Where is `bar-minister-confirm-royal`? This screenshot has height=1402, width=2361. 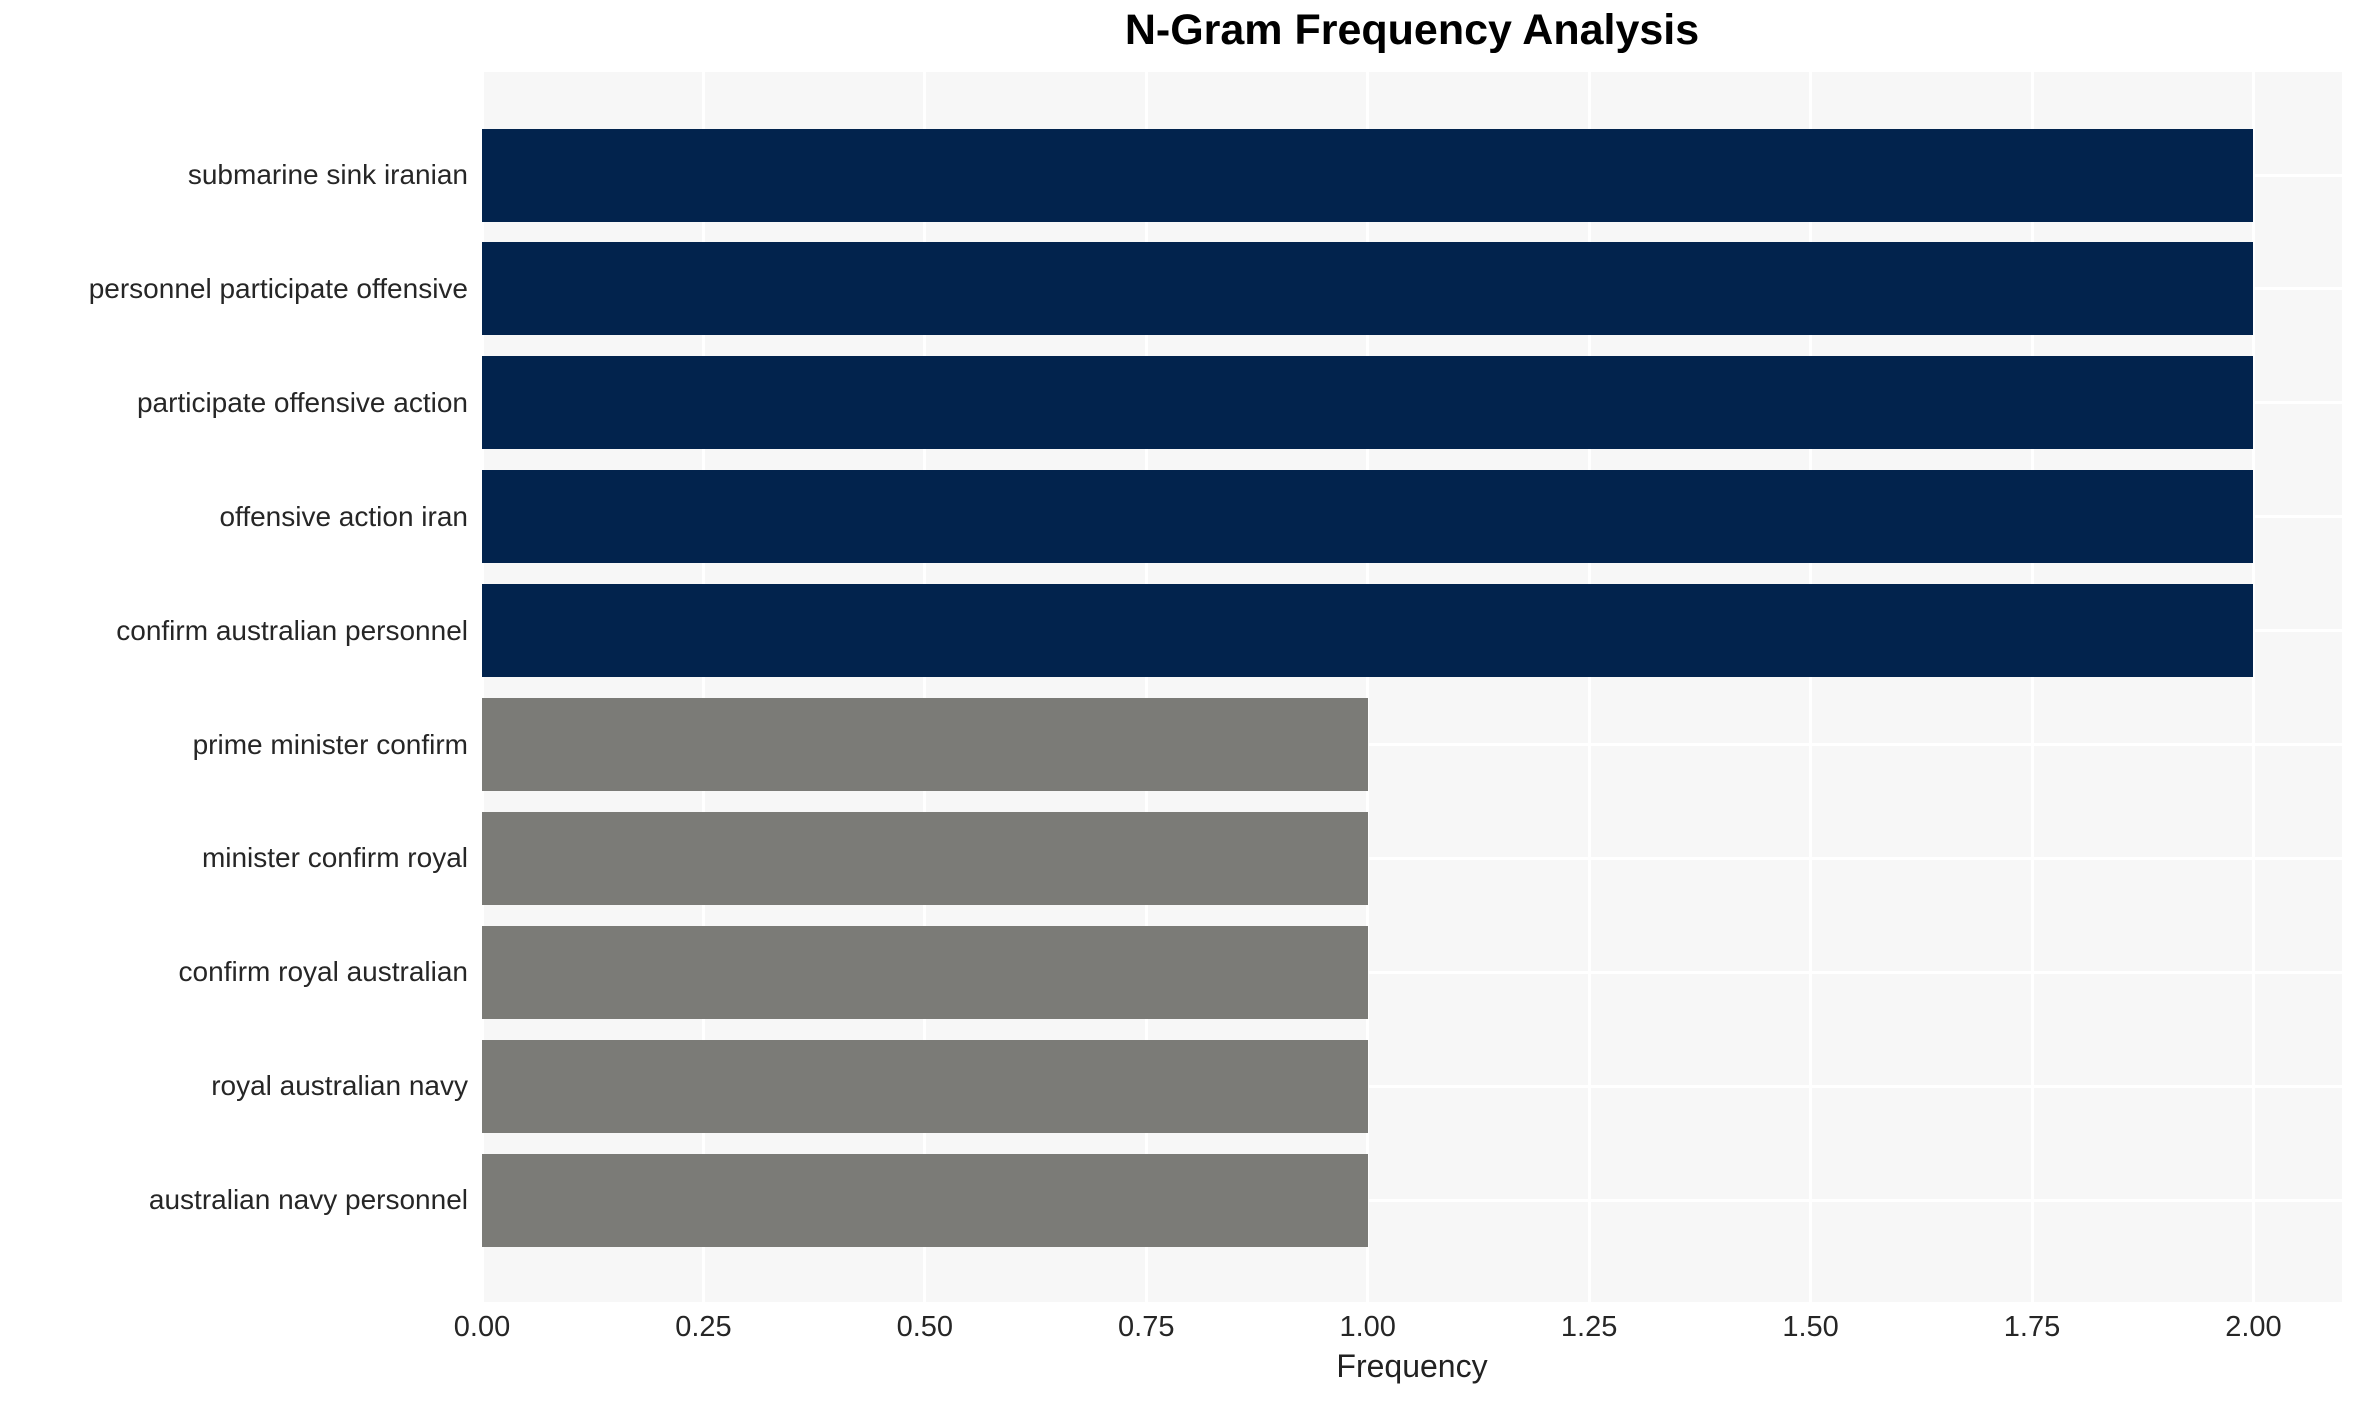
bar-minister-confirm-royal is located at coordinates (925, 858).